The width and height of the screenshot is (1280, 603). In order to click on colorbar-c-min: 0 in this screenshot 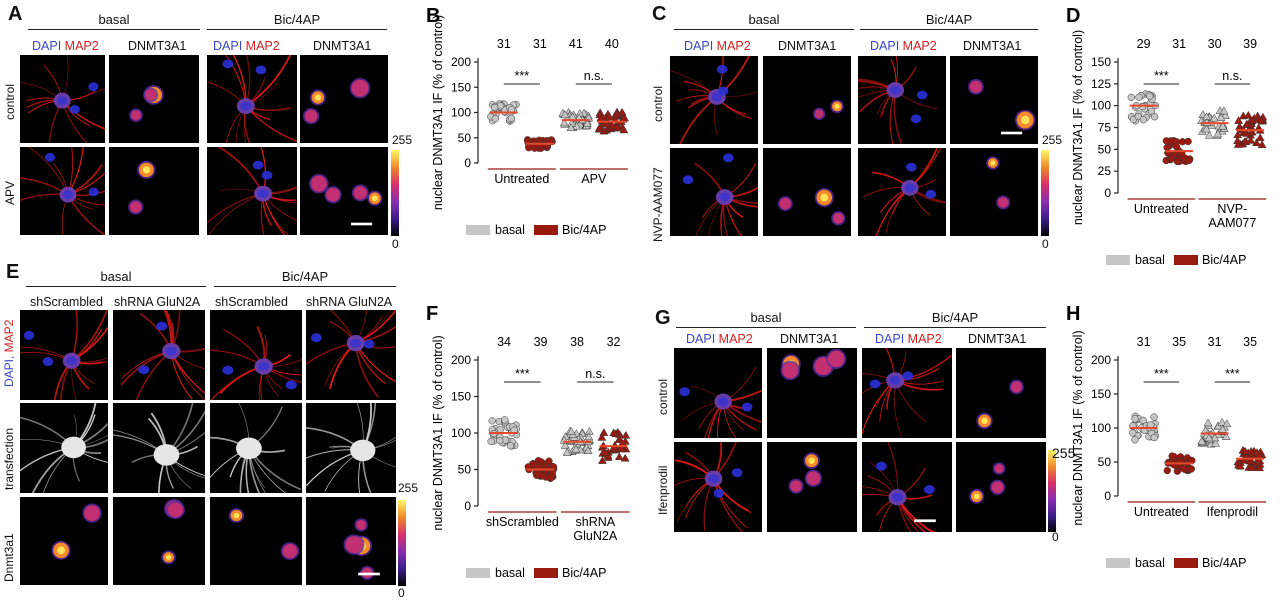, I will do `click(1045, 244)`.